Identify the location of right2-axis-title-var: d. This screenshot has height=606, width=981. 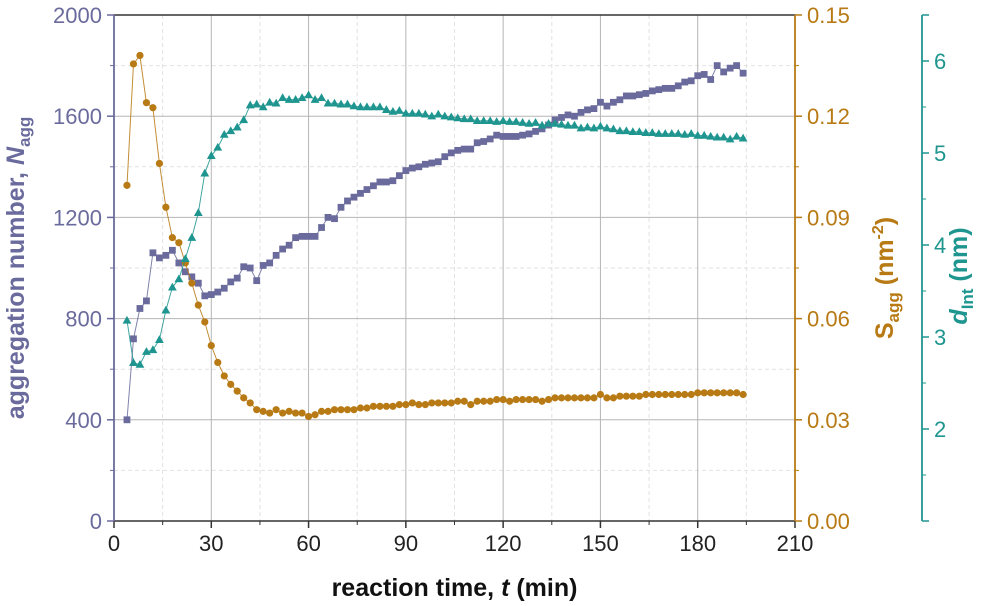
(959, 317).